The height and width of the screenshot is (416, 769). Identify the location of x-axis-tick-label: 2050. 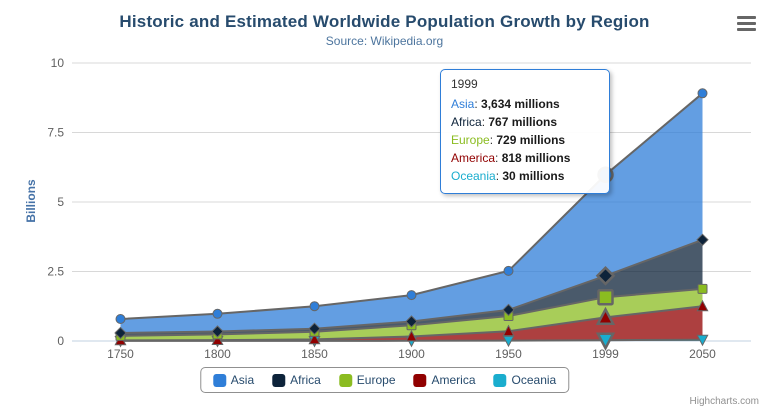
(702, 354).